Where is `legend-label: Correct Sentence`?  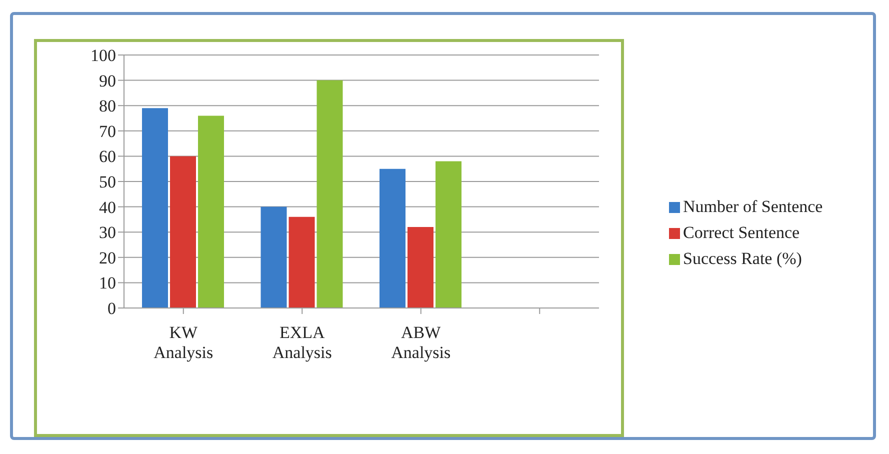
legend-label: Correct Sentence is located at coordinates (741, 233).